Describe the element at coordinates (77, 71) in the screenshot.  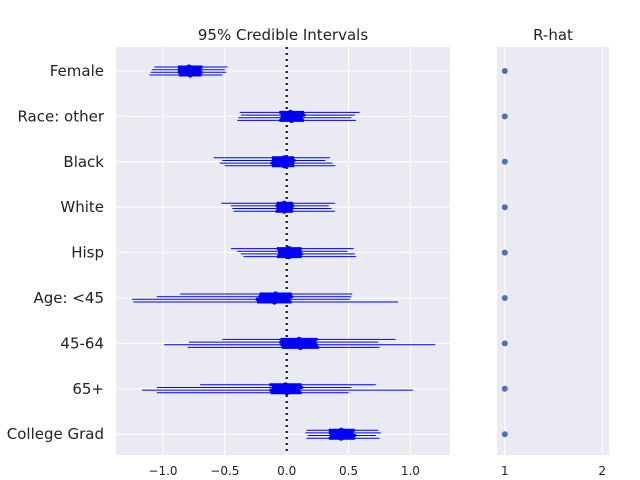
I see `row-label: Female` at that location.